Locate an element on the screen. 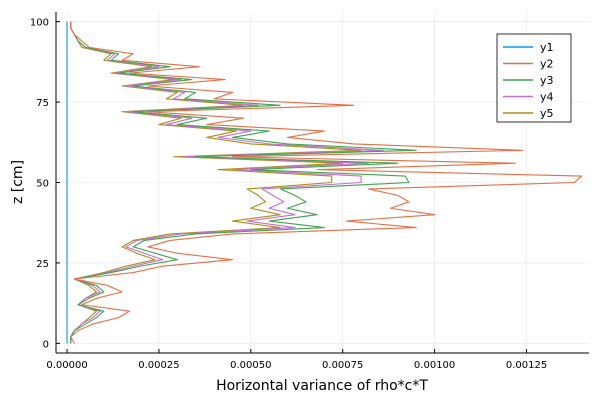  legend: y1 y2 y3 y4 y5 is located at coordinates (534, 78).